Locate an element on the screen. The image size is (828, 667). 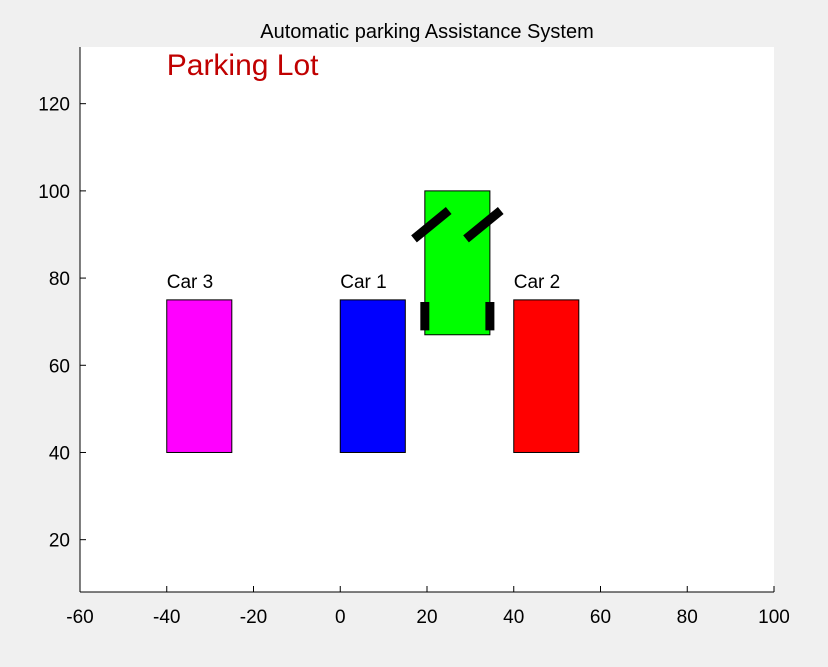
y-tick-label: 120 is located at coordinates (54, 105).